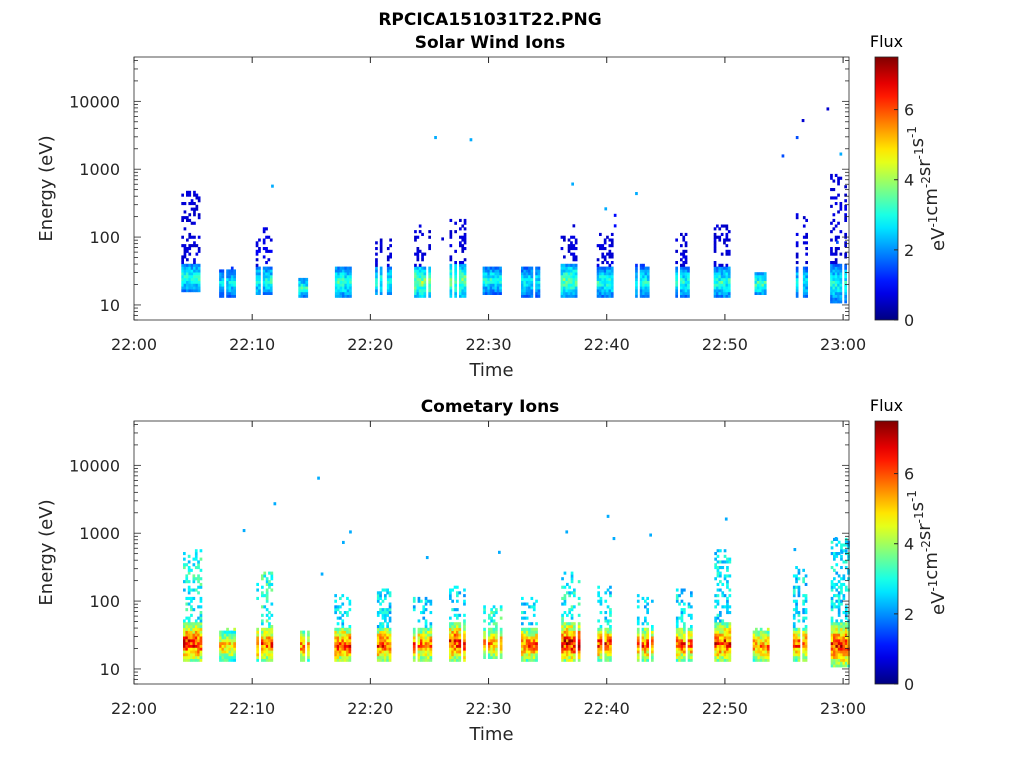 The width and height of the screenshot is (1024, 768). What do you see at coordinates (46, 188) in the screenshot?
I see `solar-wind-ylabel: Energy (eV)` at bounding box center [46, 188].